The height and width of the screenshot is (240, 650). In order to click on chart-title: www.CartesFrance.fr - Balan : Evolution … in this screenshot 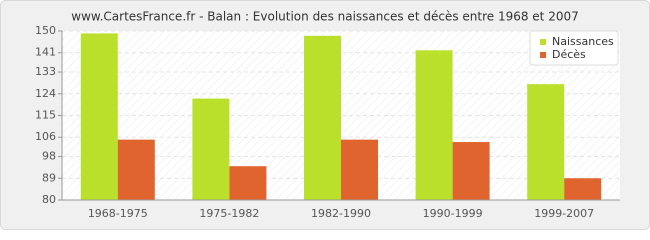, I will do `click(325, 17)`.